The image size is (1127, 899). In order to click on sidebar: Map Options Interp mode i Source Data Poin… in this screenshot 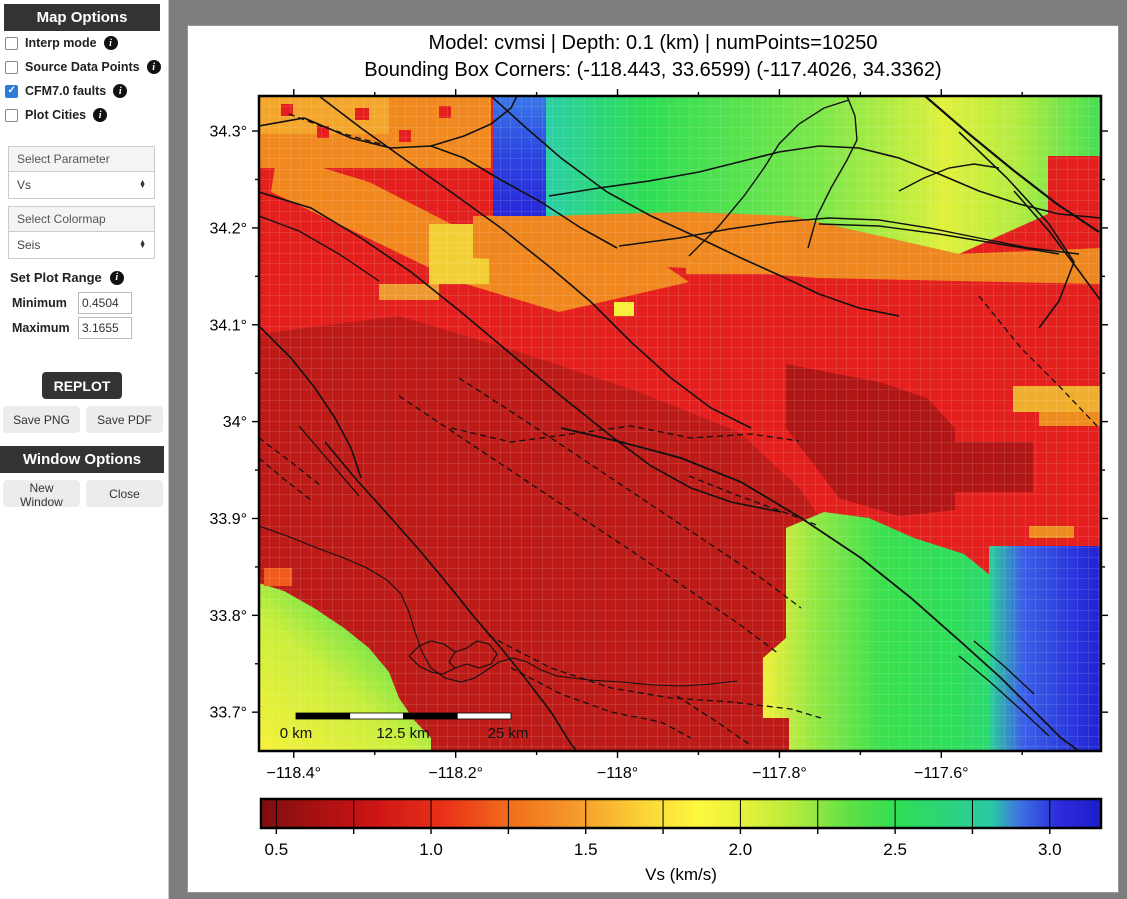, I will do `click(84, 449)`.